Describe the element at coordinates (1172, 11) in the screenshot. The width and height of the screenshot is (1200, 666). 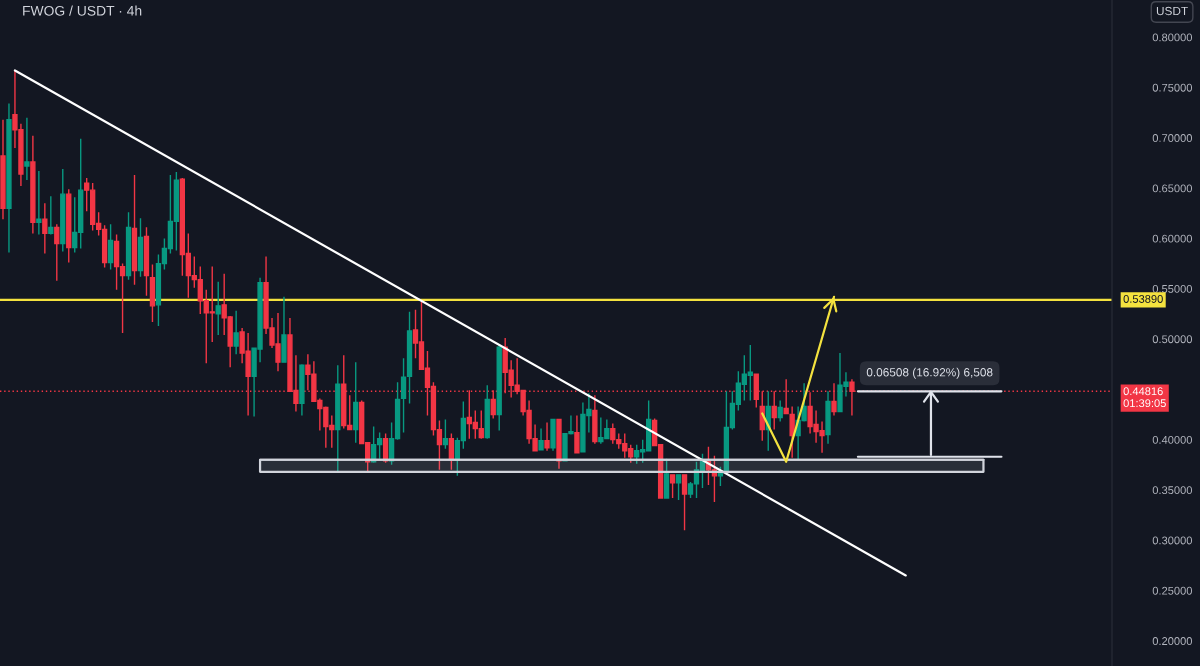
I see `y-axis-title: USDT` at that location.